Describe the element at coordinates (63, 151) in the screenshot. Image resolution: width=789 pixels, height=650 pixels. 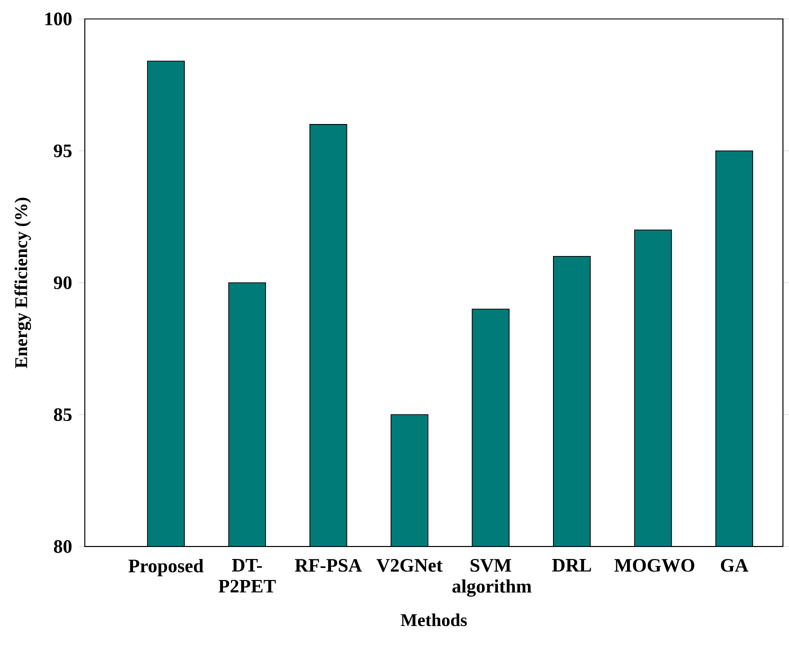
I see `y-tick-label: 95` at that location.